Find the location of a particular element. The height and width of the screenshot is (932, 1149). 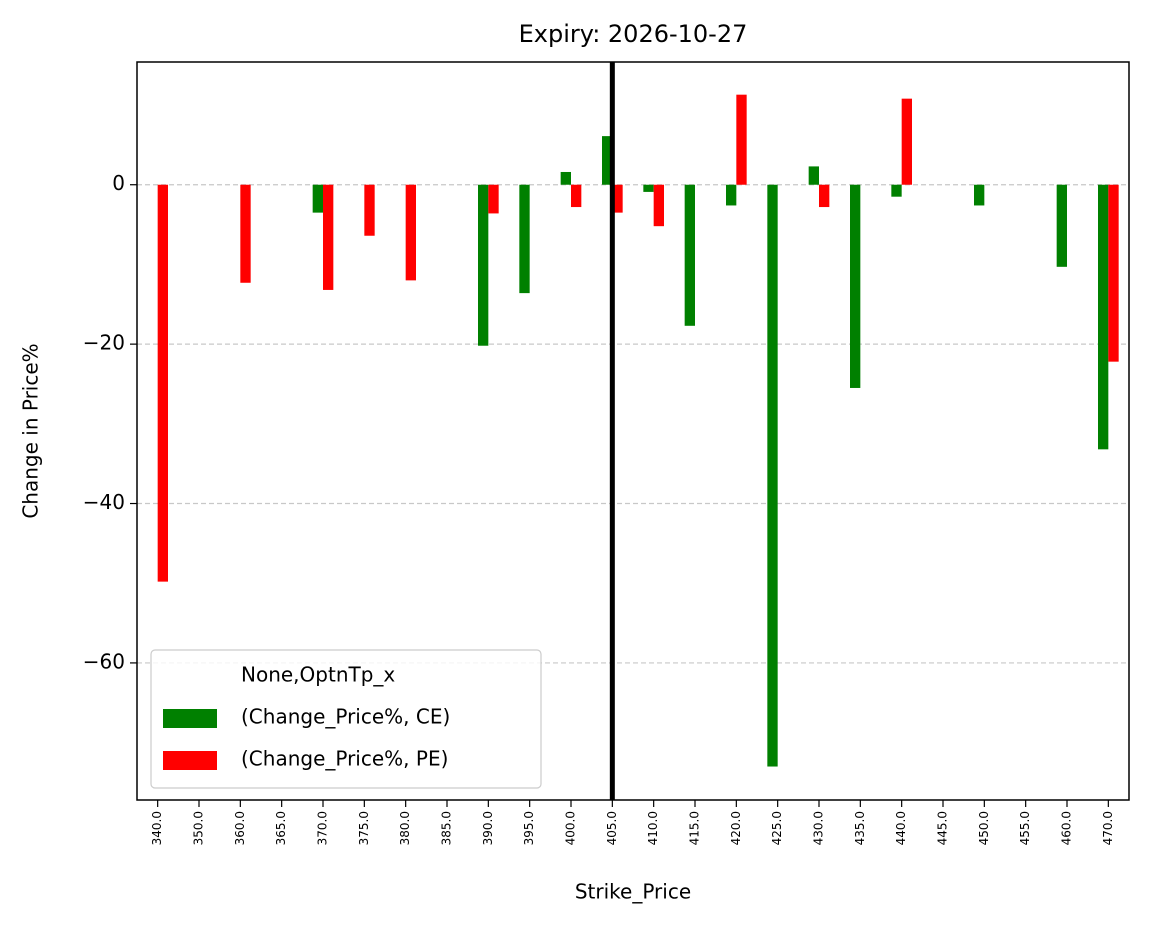

x-tick-label: 350.0 is located at coordinates (199, 828).